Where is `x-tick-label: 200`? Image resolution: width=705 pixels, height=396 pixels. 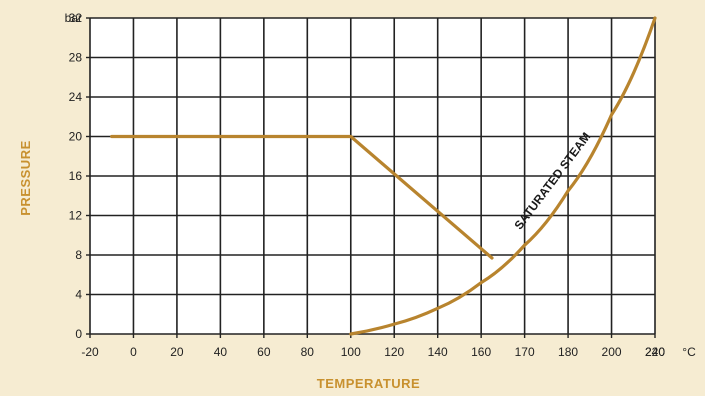
x-tick-label: 200 is located at coordinates (612, 352).